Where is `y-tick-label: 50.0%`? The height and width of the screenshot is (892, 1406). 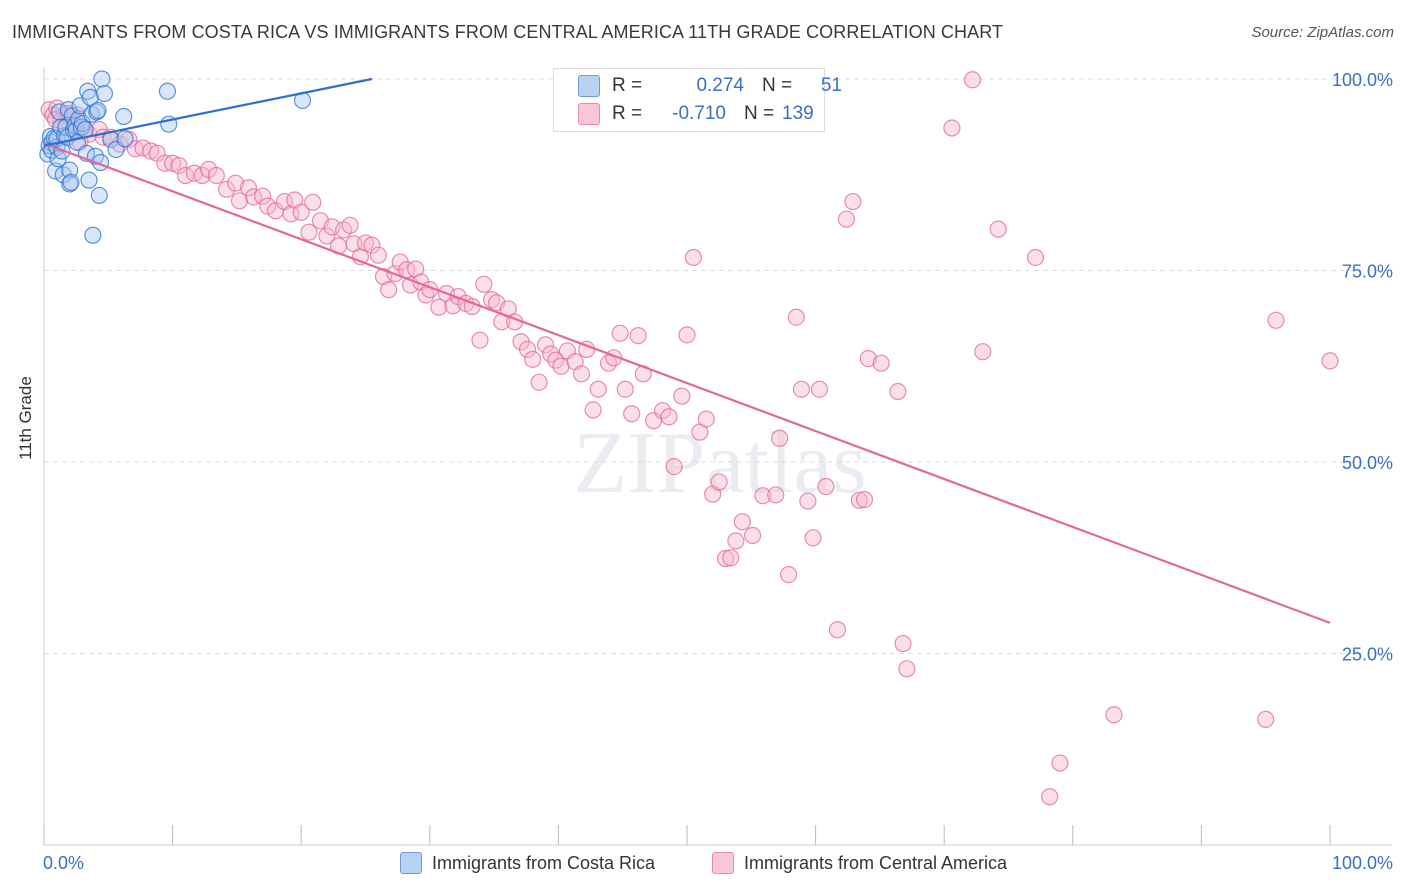
y-tick-label: 50.0% is located at coordinates (1367, 463).